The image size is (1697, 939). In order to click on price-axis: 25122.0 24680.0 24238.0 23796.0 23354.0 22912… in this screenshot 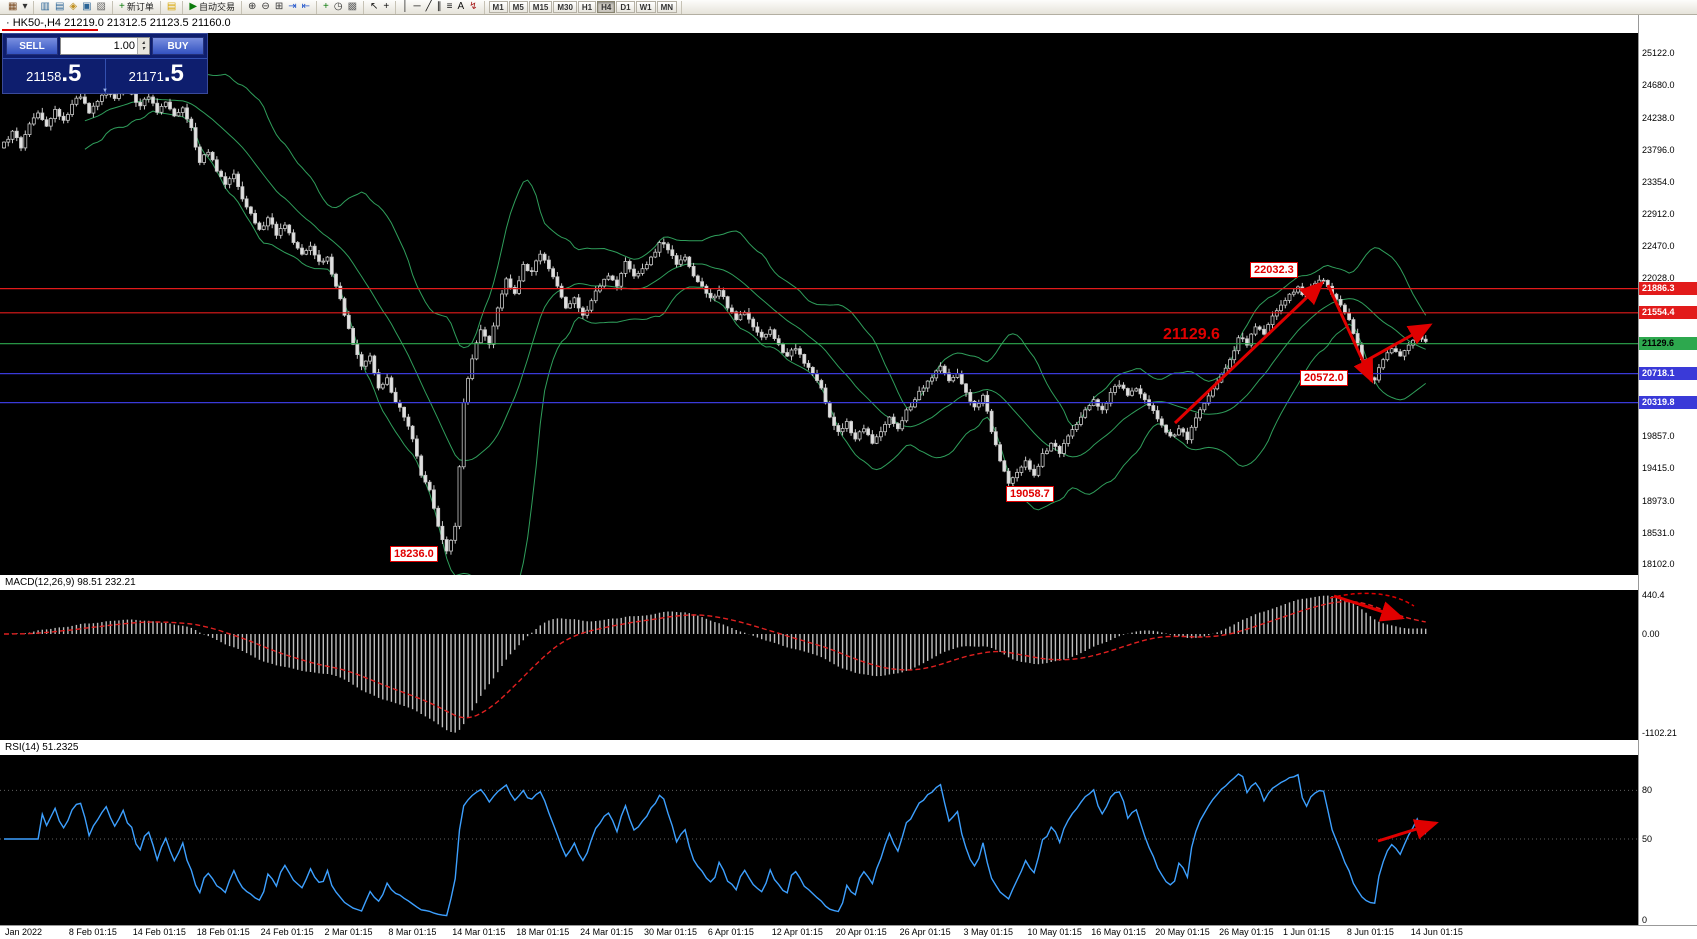, I will do `click(1667, 470)`.